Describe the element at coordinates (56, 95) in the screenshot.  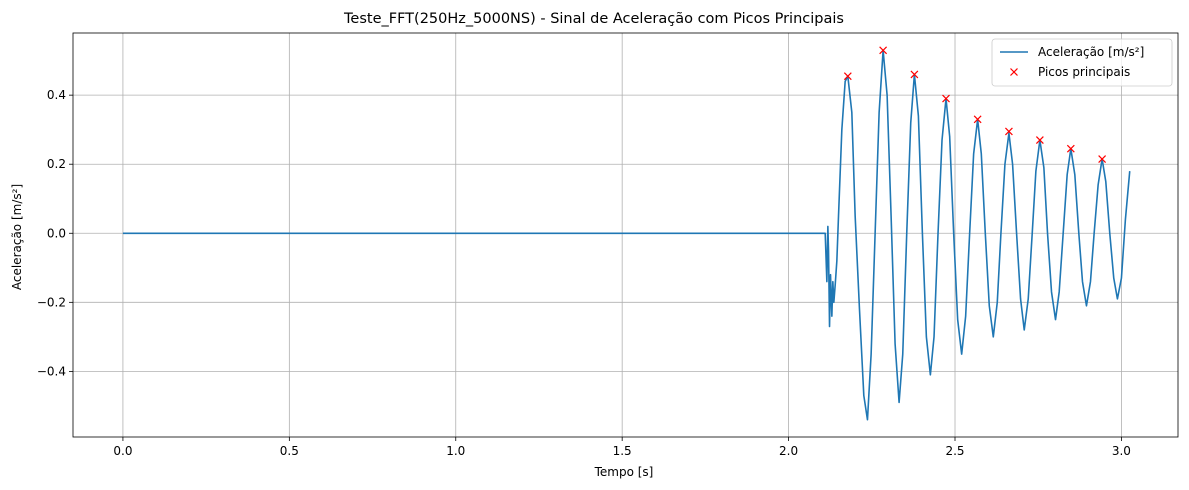
I see `y-tick-label: 0.4` at that location.